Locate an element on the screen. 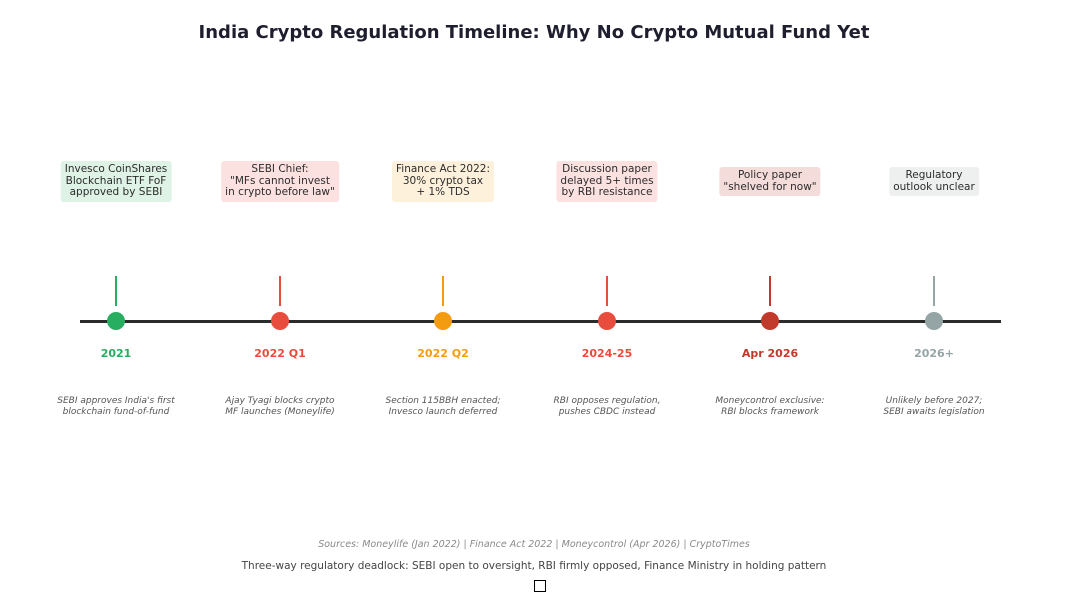 The width and height of the screenshot is (1068, 604). event-description-line: Ajay Tyagi blocks crypto is located at coordinates (280, 401).